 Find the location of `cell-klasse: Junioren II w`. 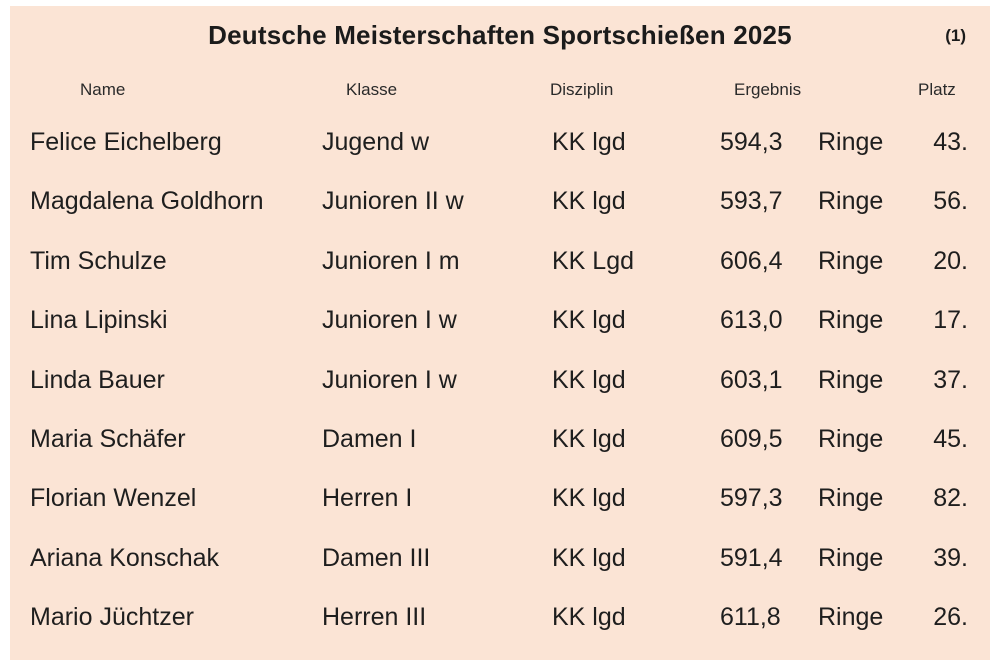

cell-klasse: Junioren II w is located at coordinates (393, 201).